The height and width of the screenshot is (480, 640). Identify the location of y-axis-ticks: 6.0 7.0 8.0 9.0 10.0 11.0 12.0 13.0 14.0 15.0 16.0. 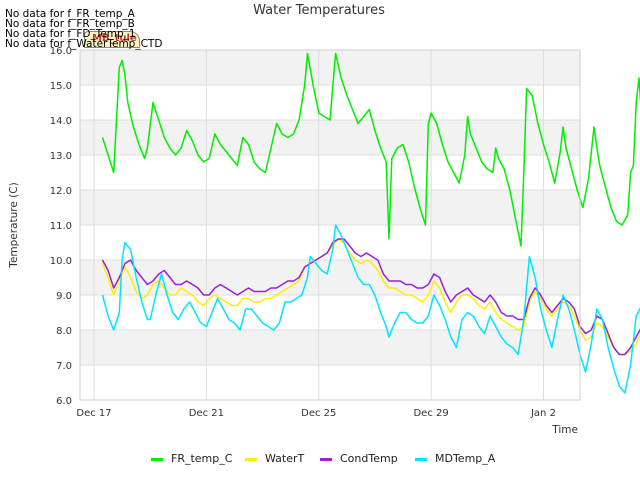
(61, 226).